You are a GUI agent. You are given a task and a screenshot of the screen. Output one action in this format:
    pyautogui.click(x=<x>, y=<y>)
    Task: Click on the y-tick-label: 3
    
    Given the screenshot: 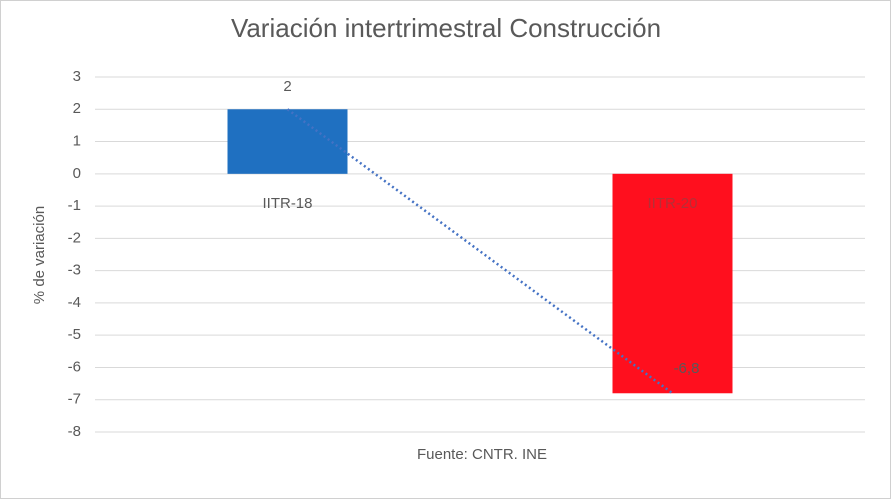 What is the action you would take?
    pyautogui.click(x=77, y=76)
    